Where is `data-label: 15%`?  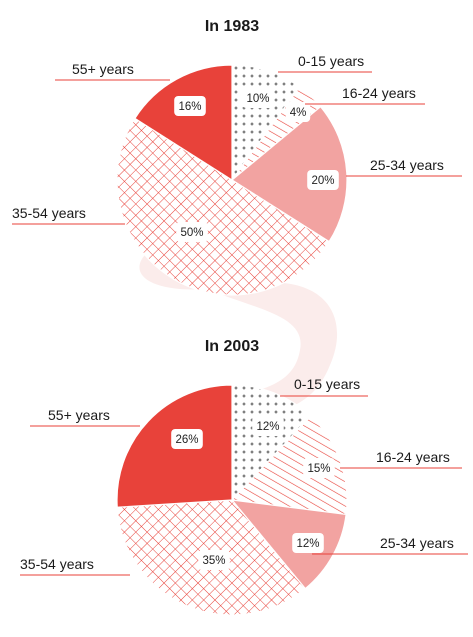
data-label: 15% is located at coordinates (318, 469).